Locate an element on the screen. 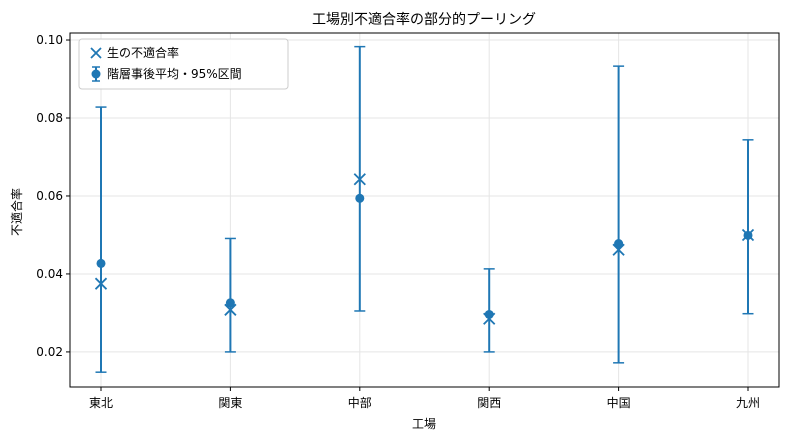 This screenshot has width=790, height=440. y-tick-label: 0.10 is located at coordinates (49, 40).